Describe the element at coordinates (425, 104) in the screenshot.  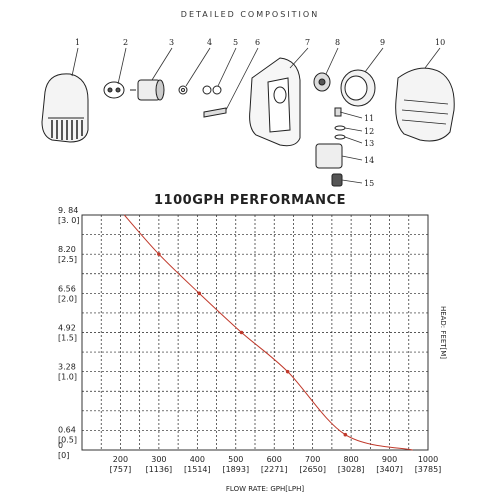
I see `part-base-housing-illustration` at that location.